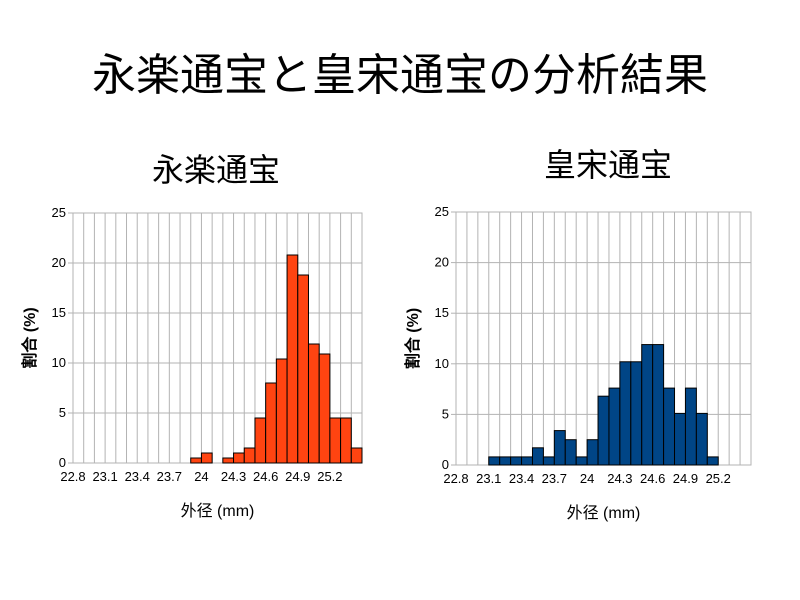 This screenshot has width=800, height=600. Describe the element at coordinates (201, 476) in the screenshot. I see `left-x-tick-label: 24` at that location.